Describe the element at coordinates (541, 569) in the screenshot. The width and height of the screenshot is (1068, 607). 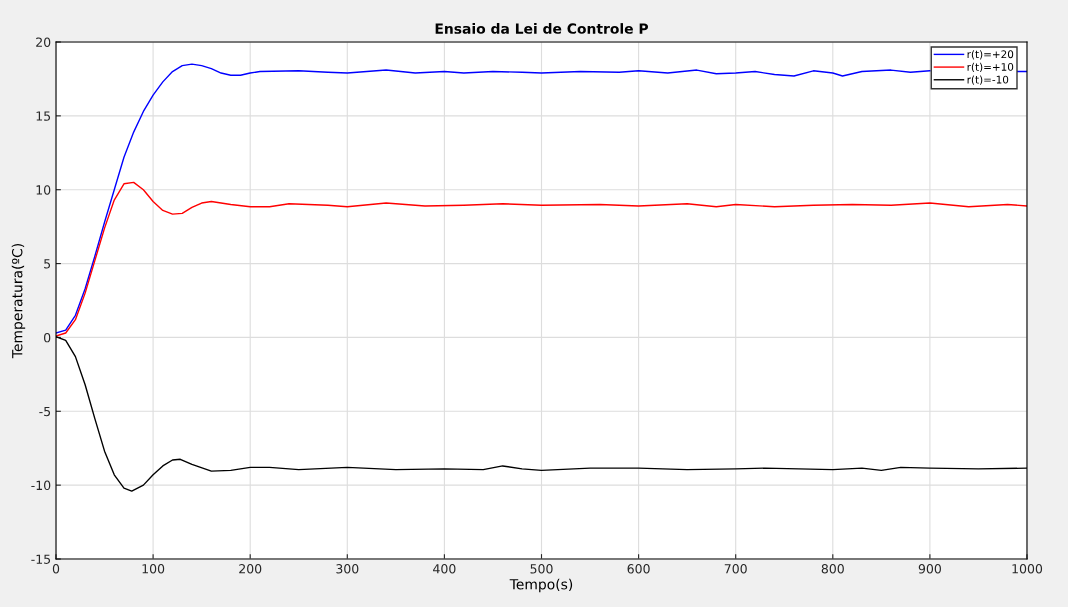
I see `x-tick-label: 500` at that location.